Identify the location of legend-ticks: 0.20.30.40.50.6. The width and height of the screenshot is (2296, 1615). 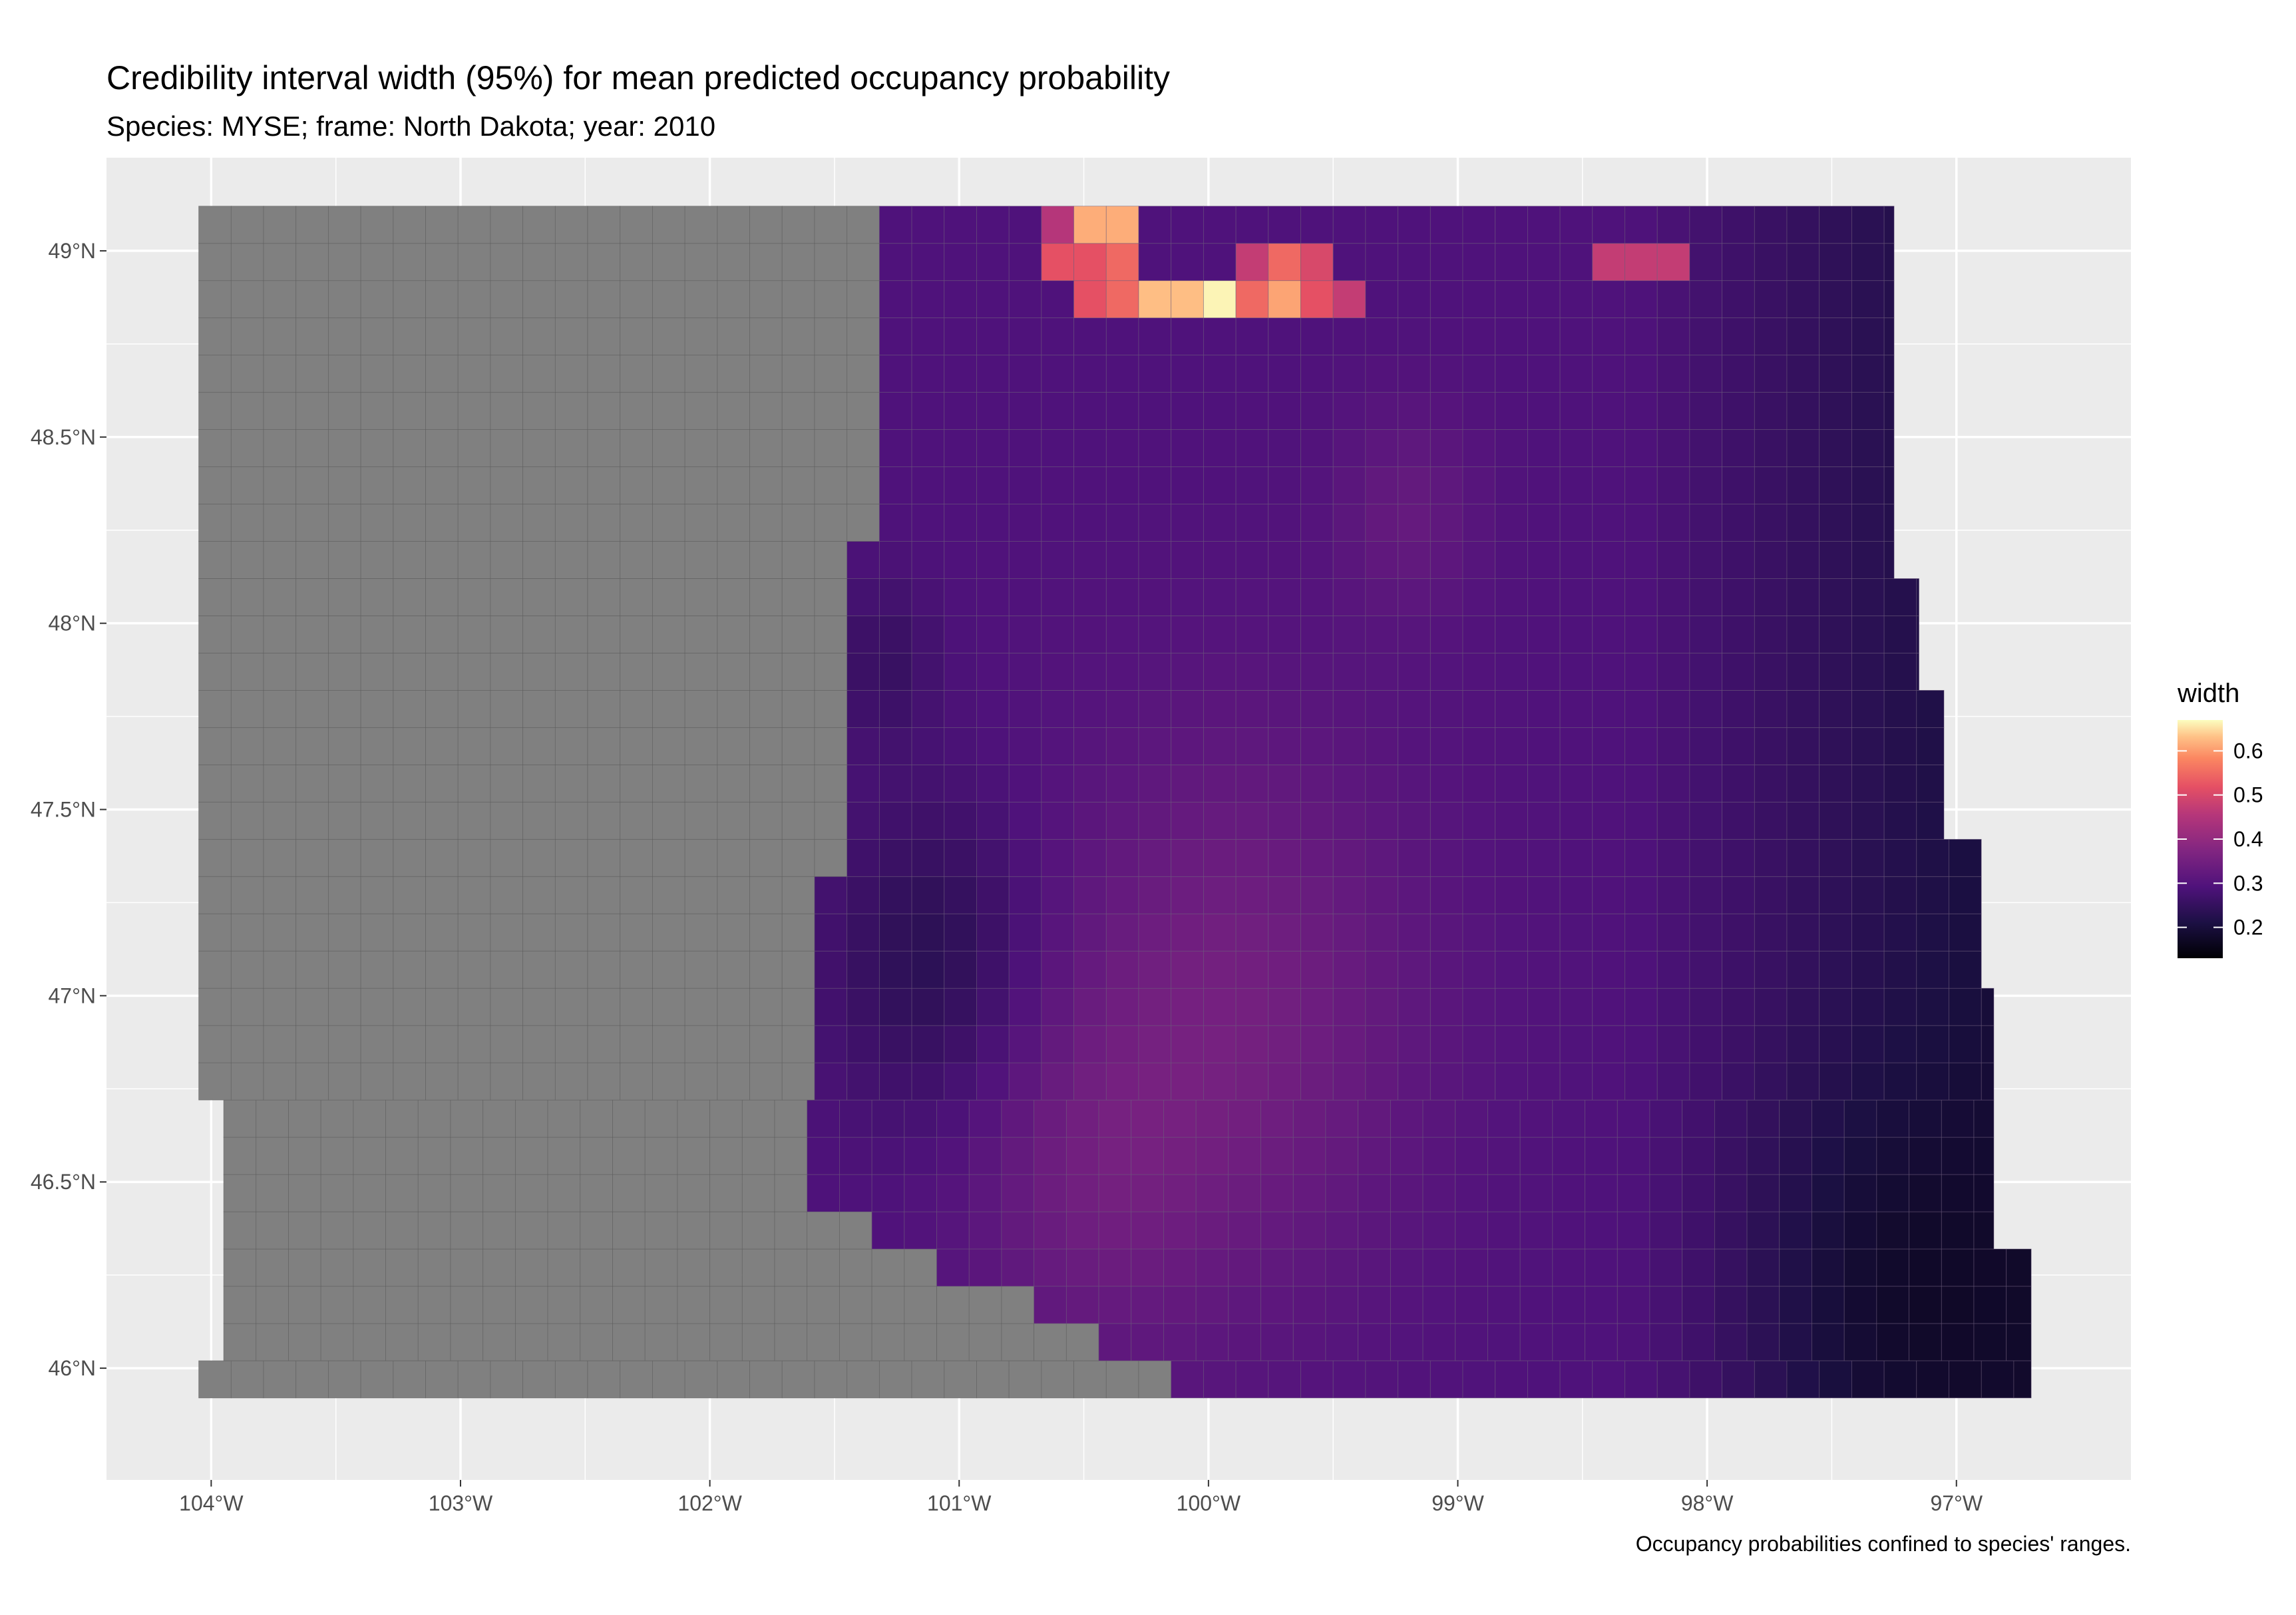
(2220, 839).